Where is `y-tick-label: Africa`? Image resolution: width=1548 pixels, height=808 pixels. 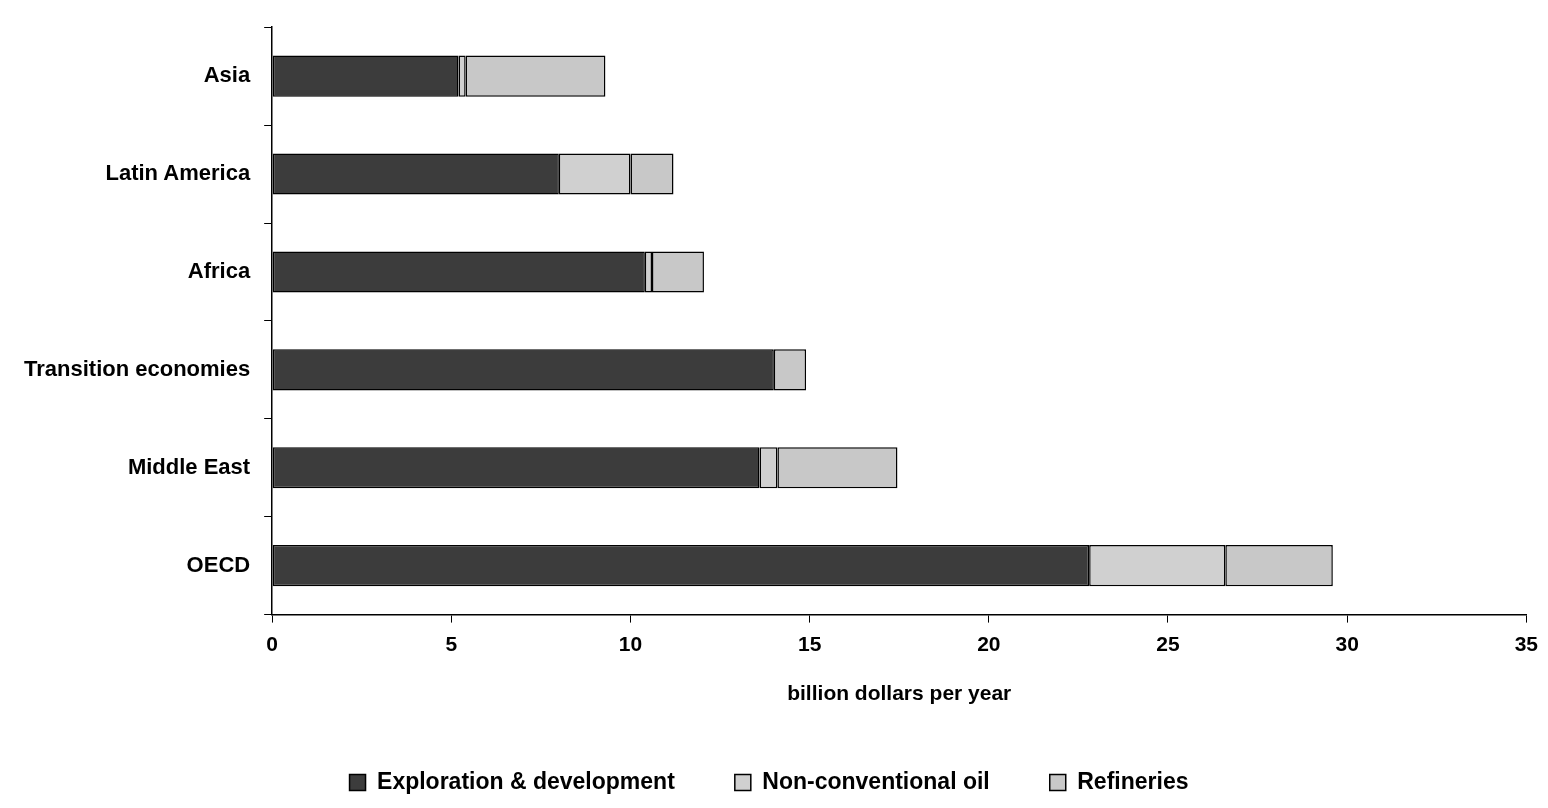
y-tick-label: Africa is located at coordinates (219, 271).